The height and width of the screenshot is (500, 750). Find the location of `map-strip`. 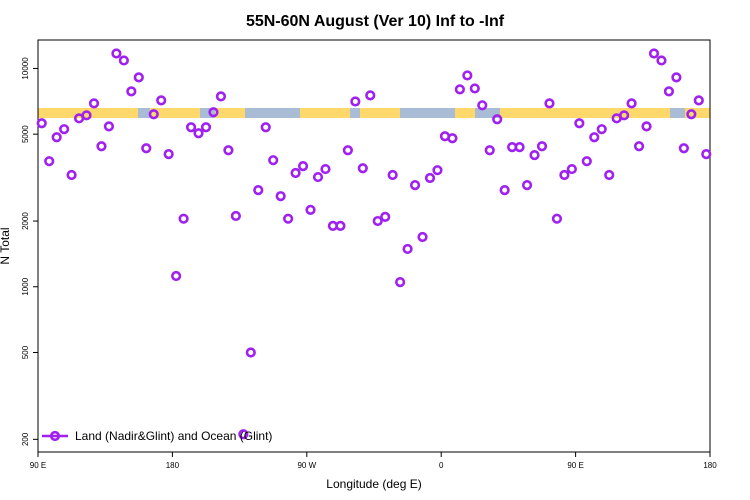

map-strip is located at coordinates (374, 113).